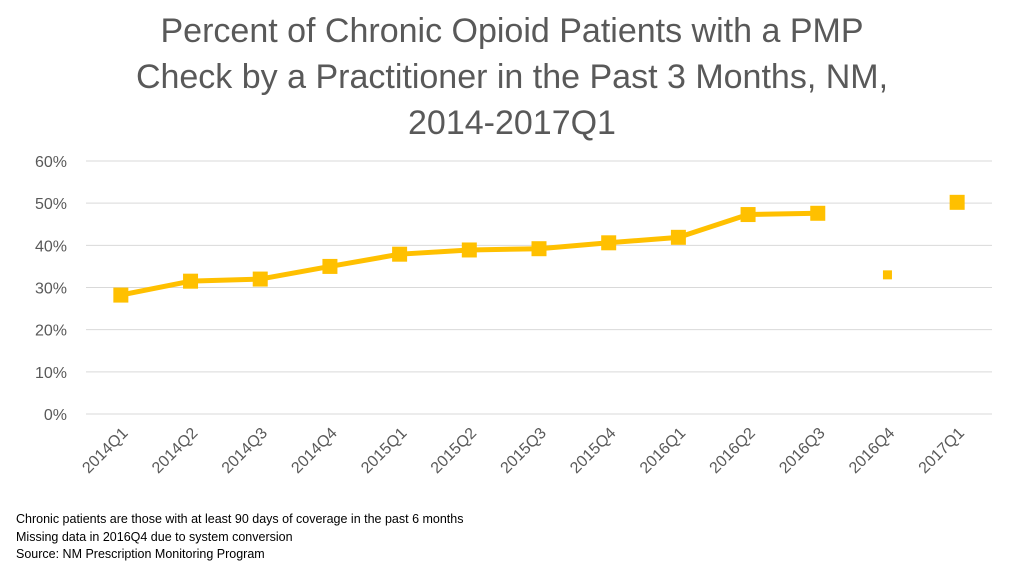  Describe the element at coordinates (454, 451) in the screenshot. I see `x-tick-label: 2015Q2` at that location.